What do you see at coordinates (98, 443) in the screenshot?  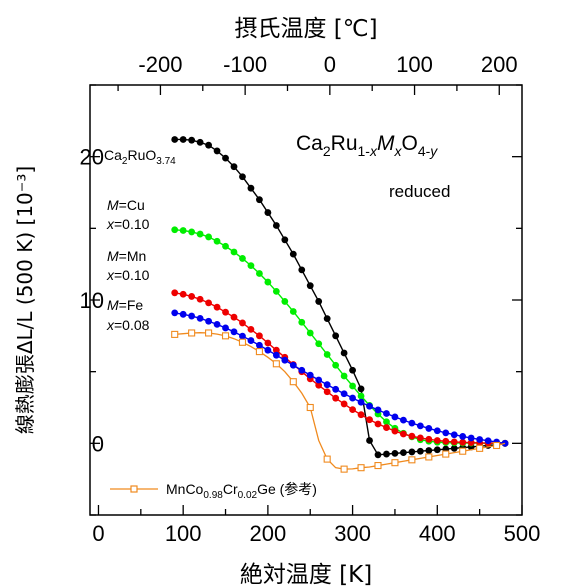 I see `y-tick-label: 0` at bounding box center [98, 443].